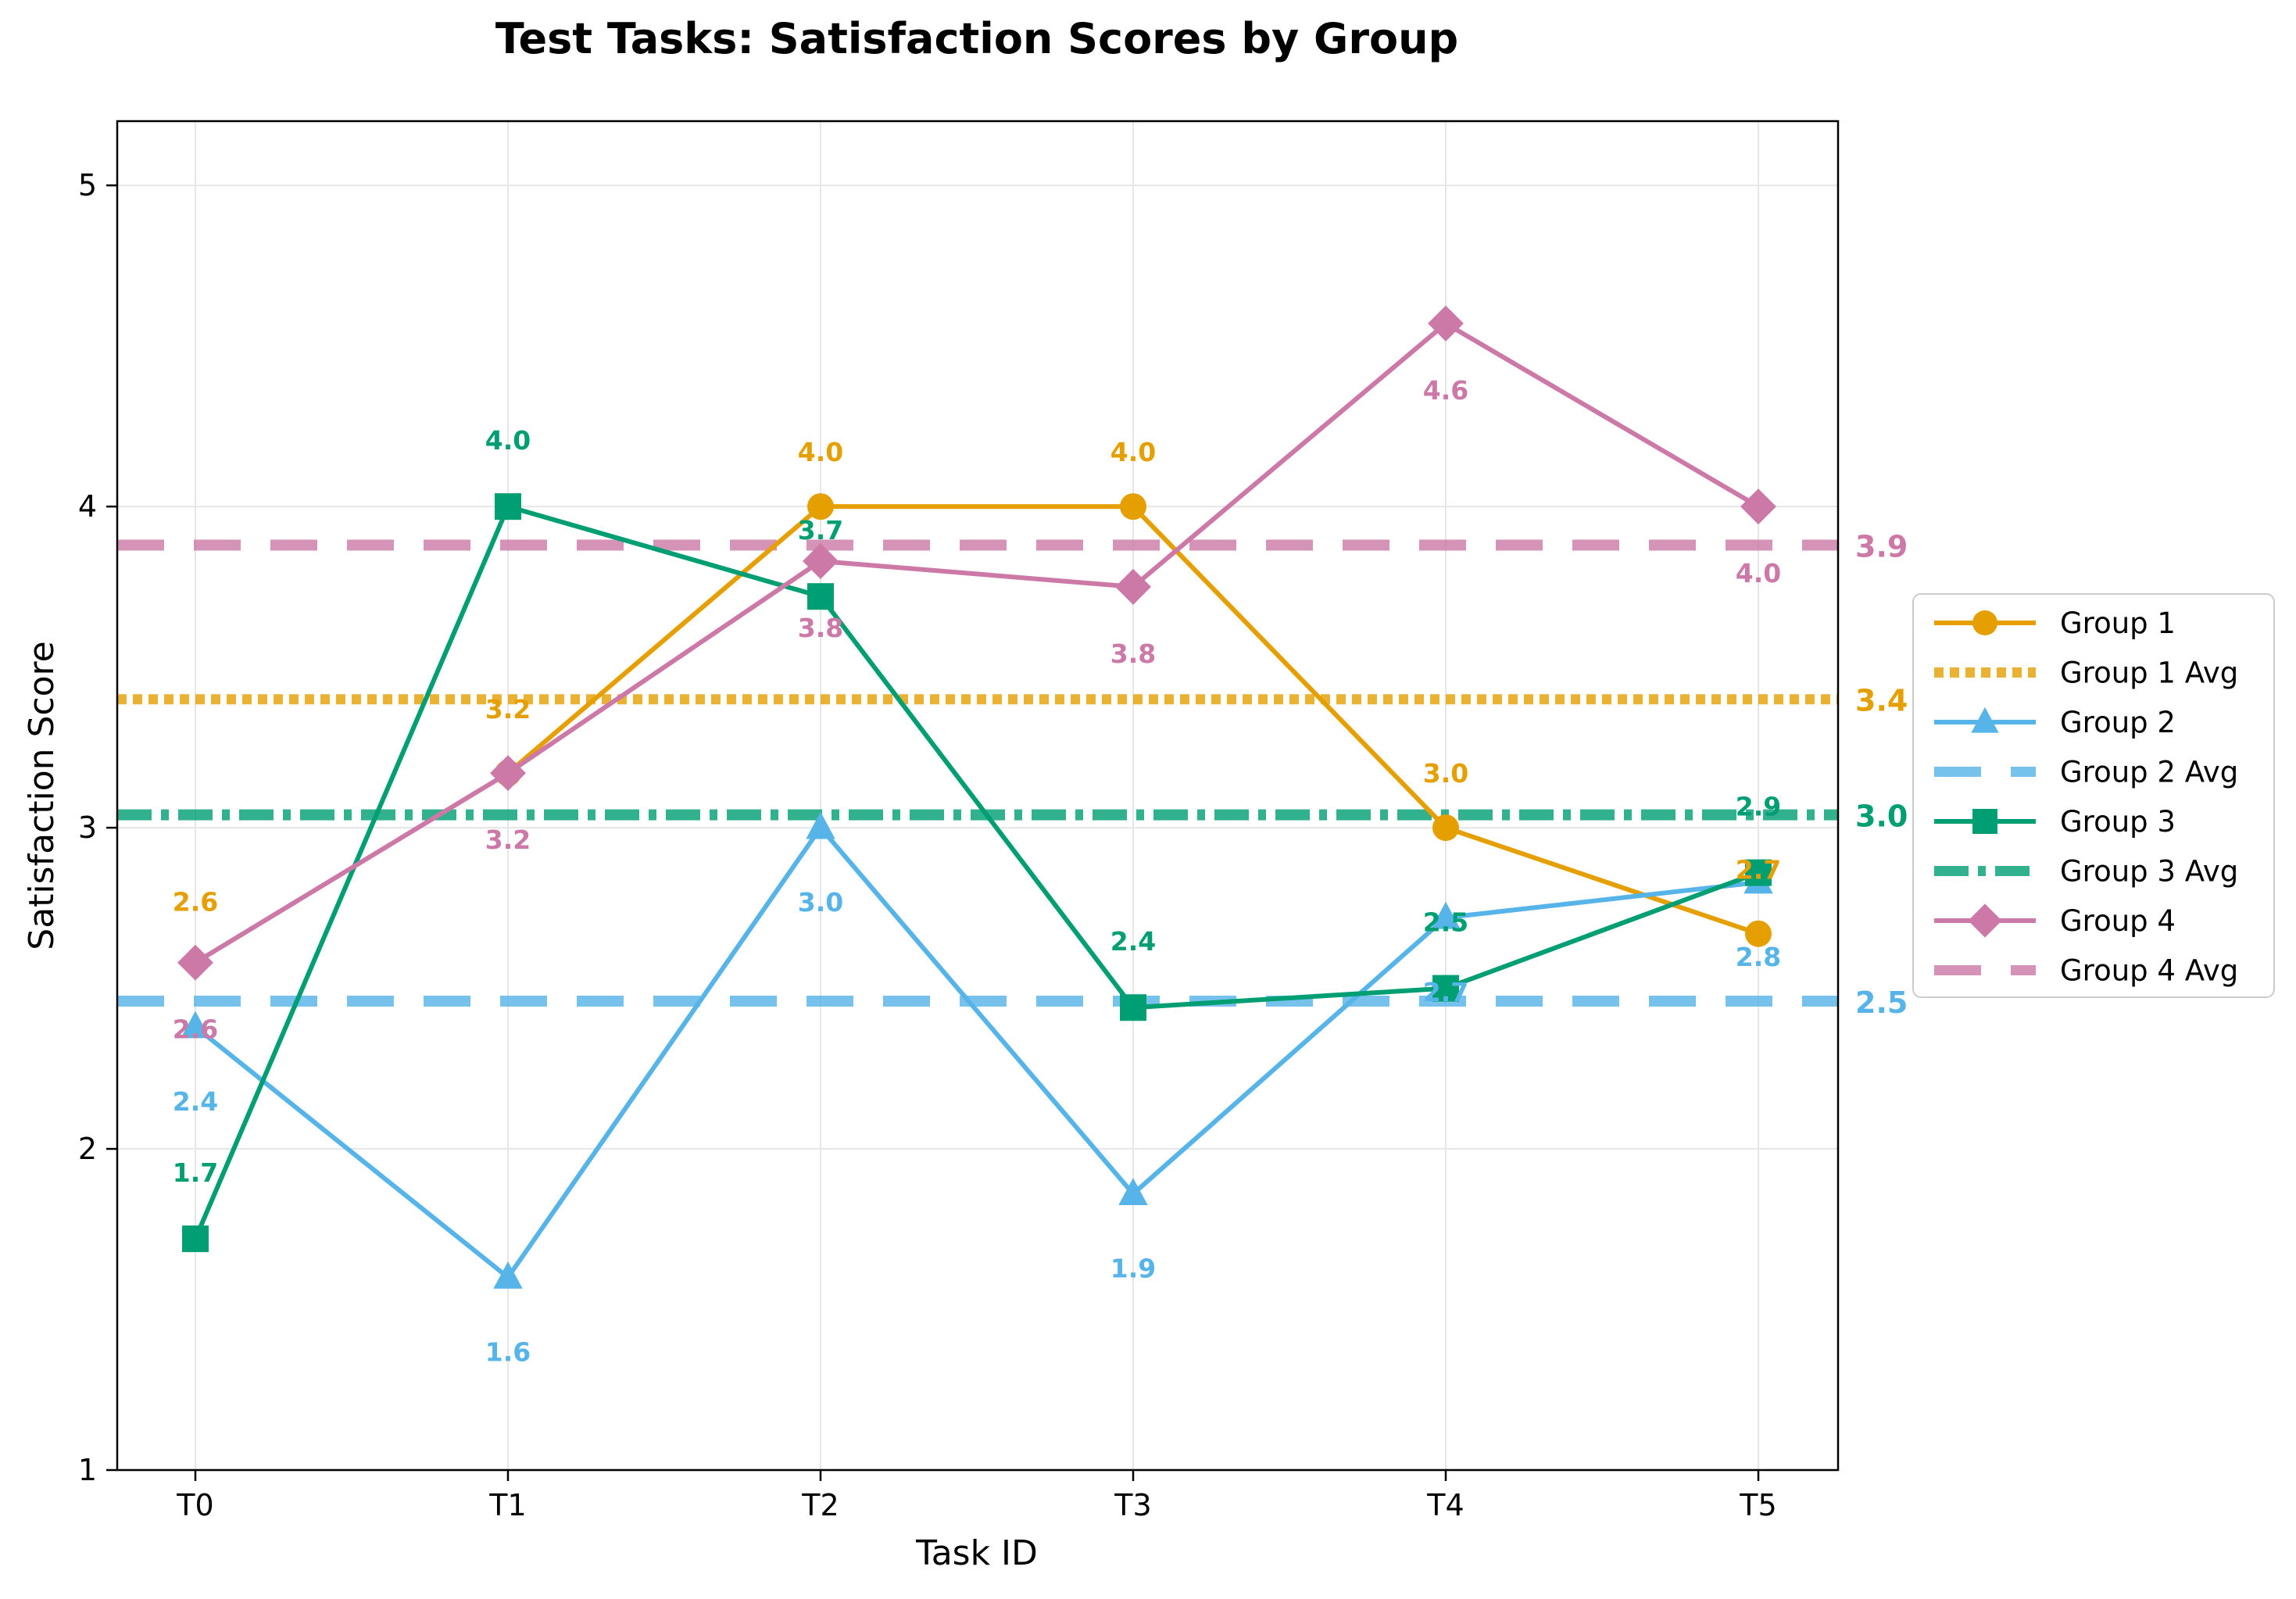  I want to click on legend-label: Group 3 Avg, so click(2149, 872).